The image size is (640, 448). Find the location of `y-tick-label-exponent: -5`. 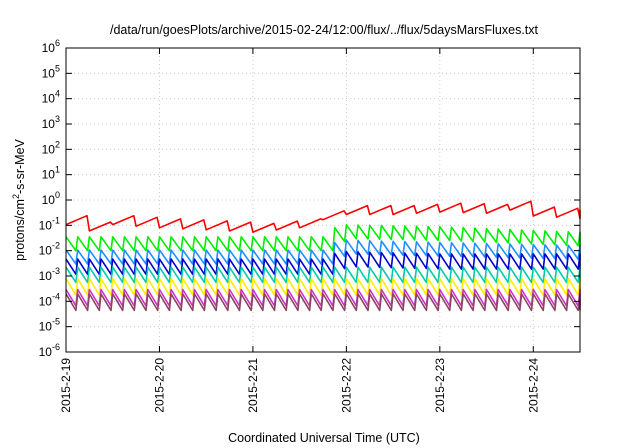

y-tick-label-exponent: -5 is located at coordinates (56, 322).